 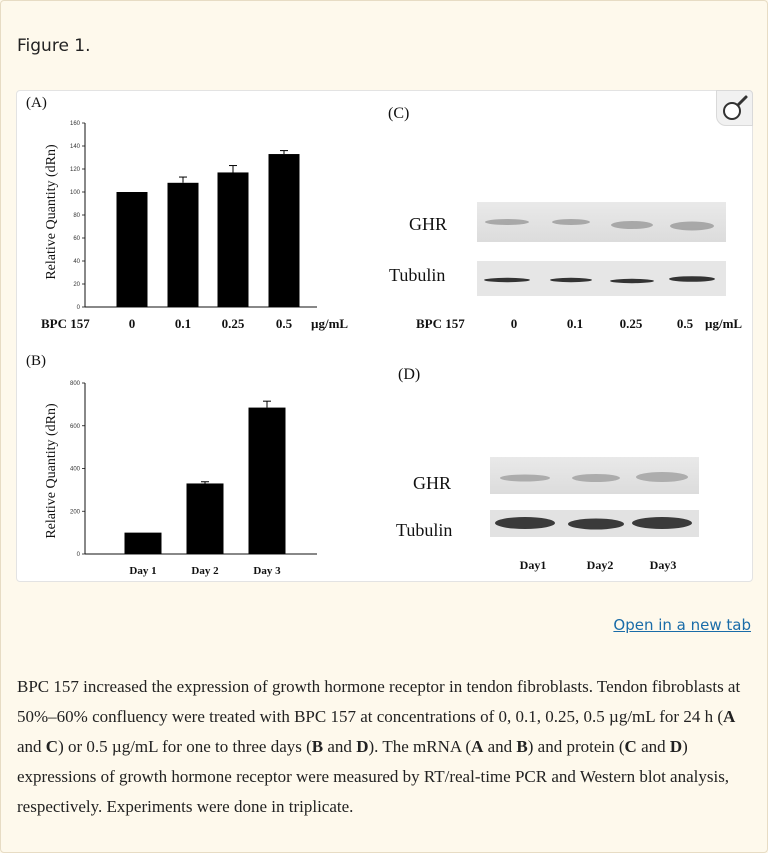 What do you see at coordinates (440, 323) in the screenshot?
I see `blot-c-x-prefix: BPC 157` at bounding box center [440, 323].